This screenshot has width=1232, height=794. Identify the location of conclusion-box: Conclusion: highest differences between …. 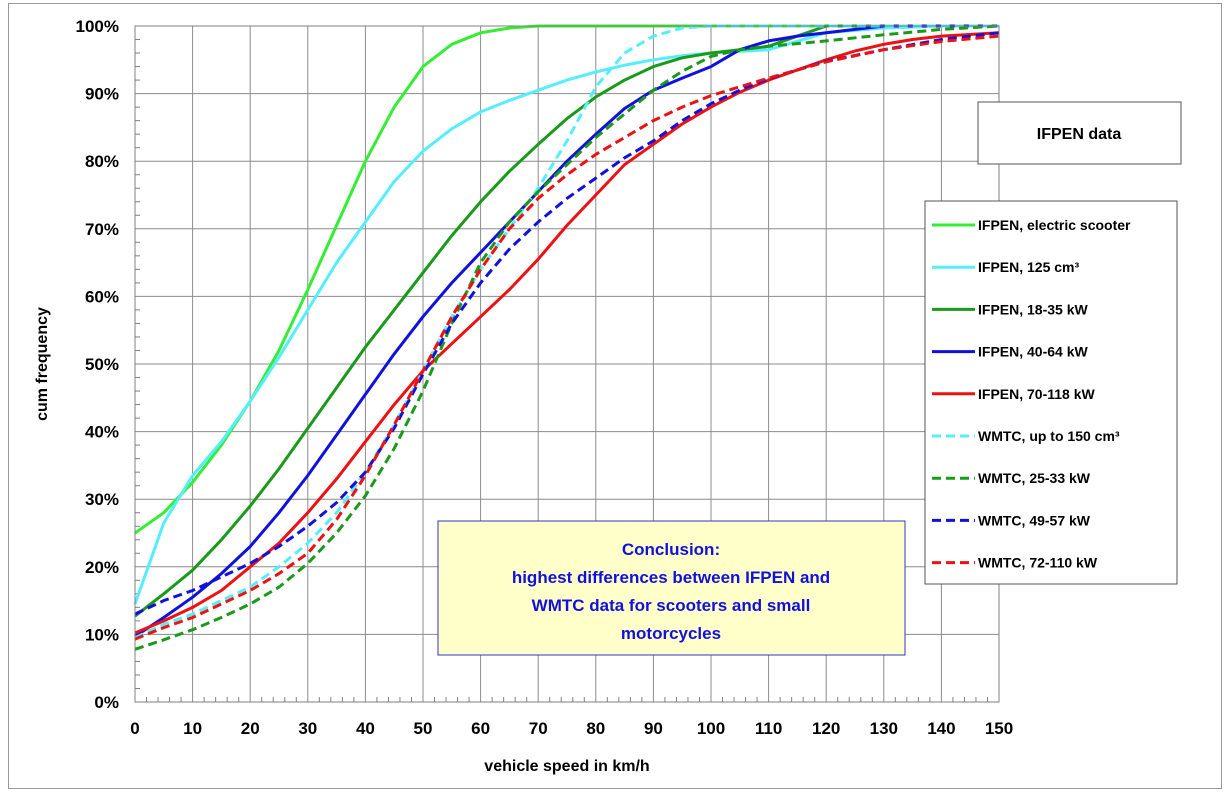
(671, 588).